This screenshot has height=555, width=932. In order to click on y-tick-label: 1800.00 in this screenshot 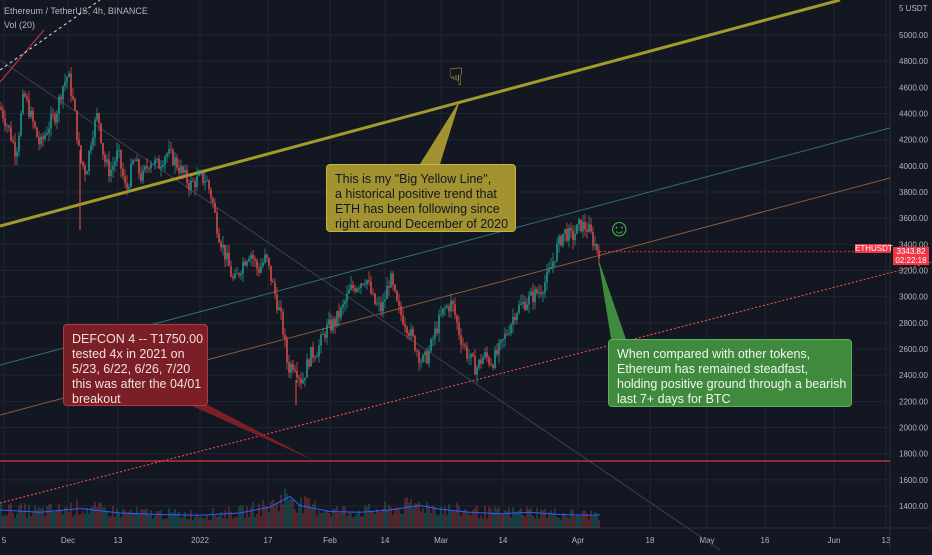, I will do `click(913, 454)`.